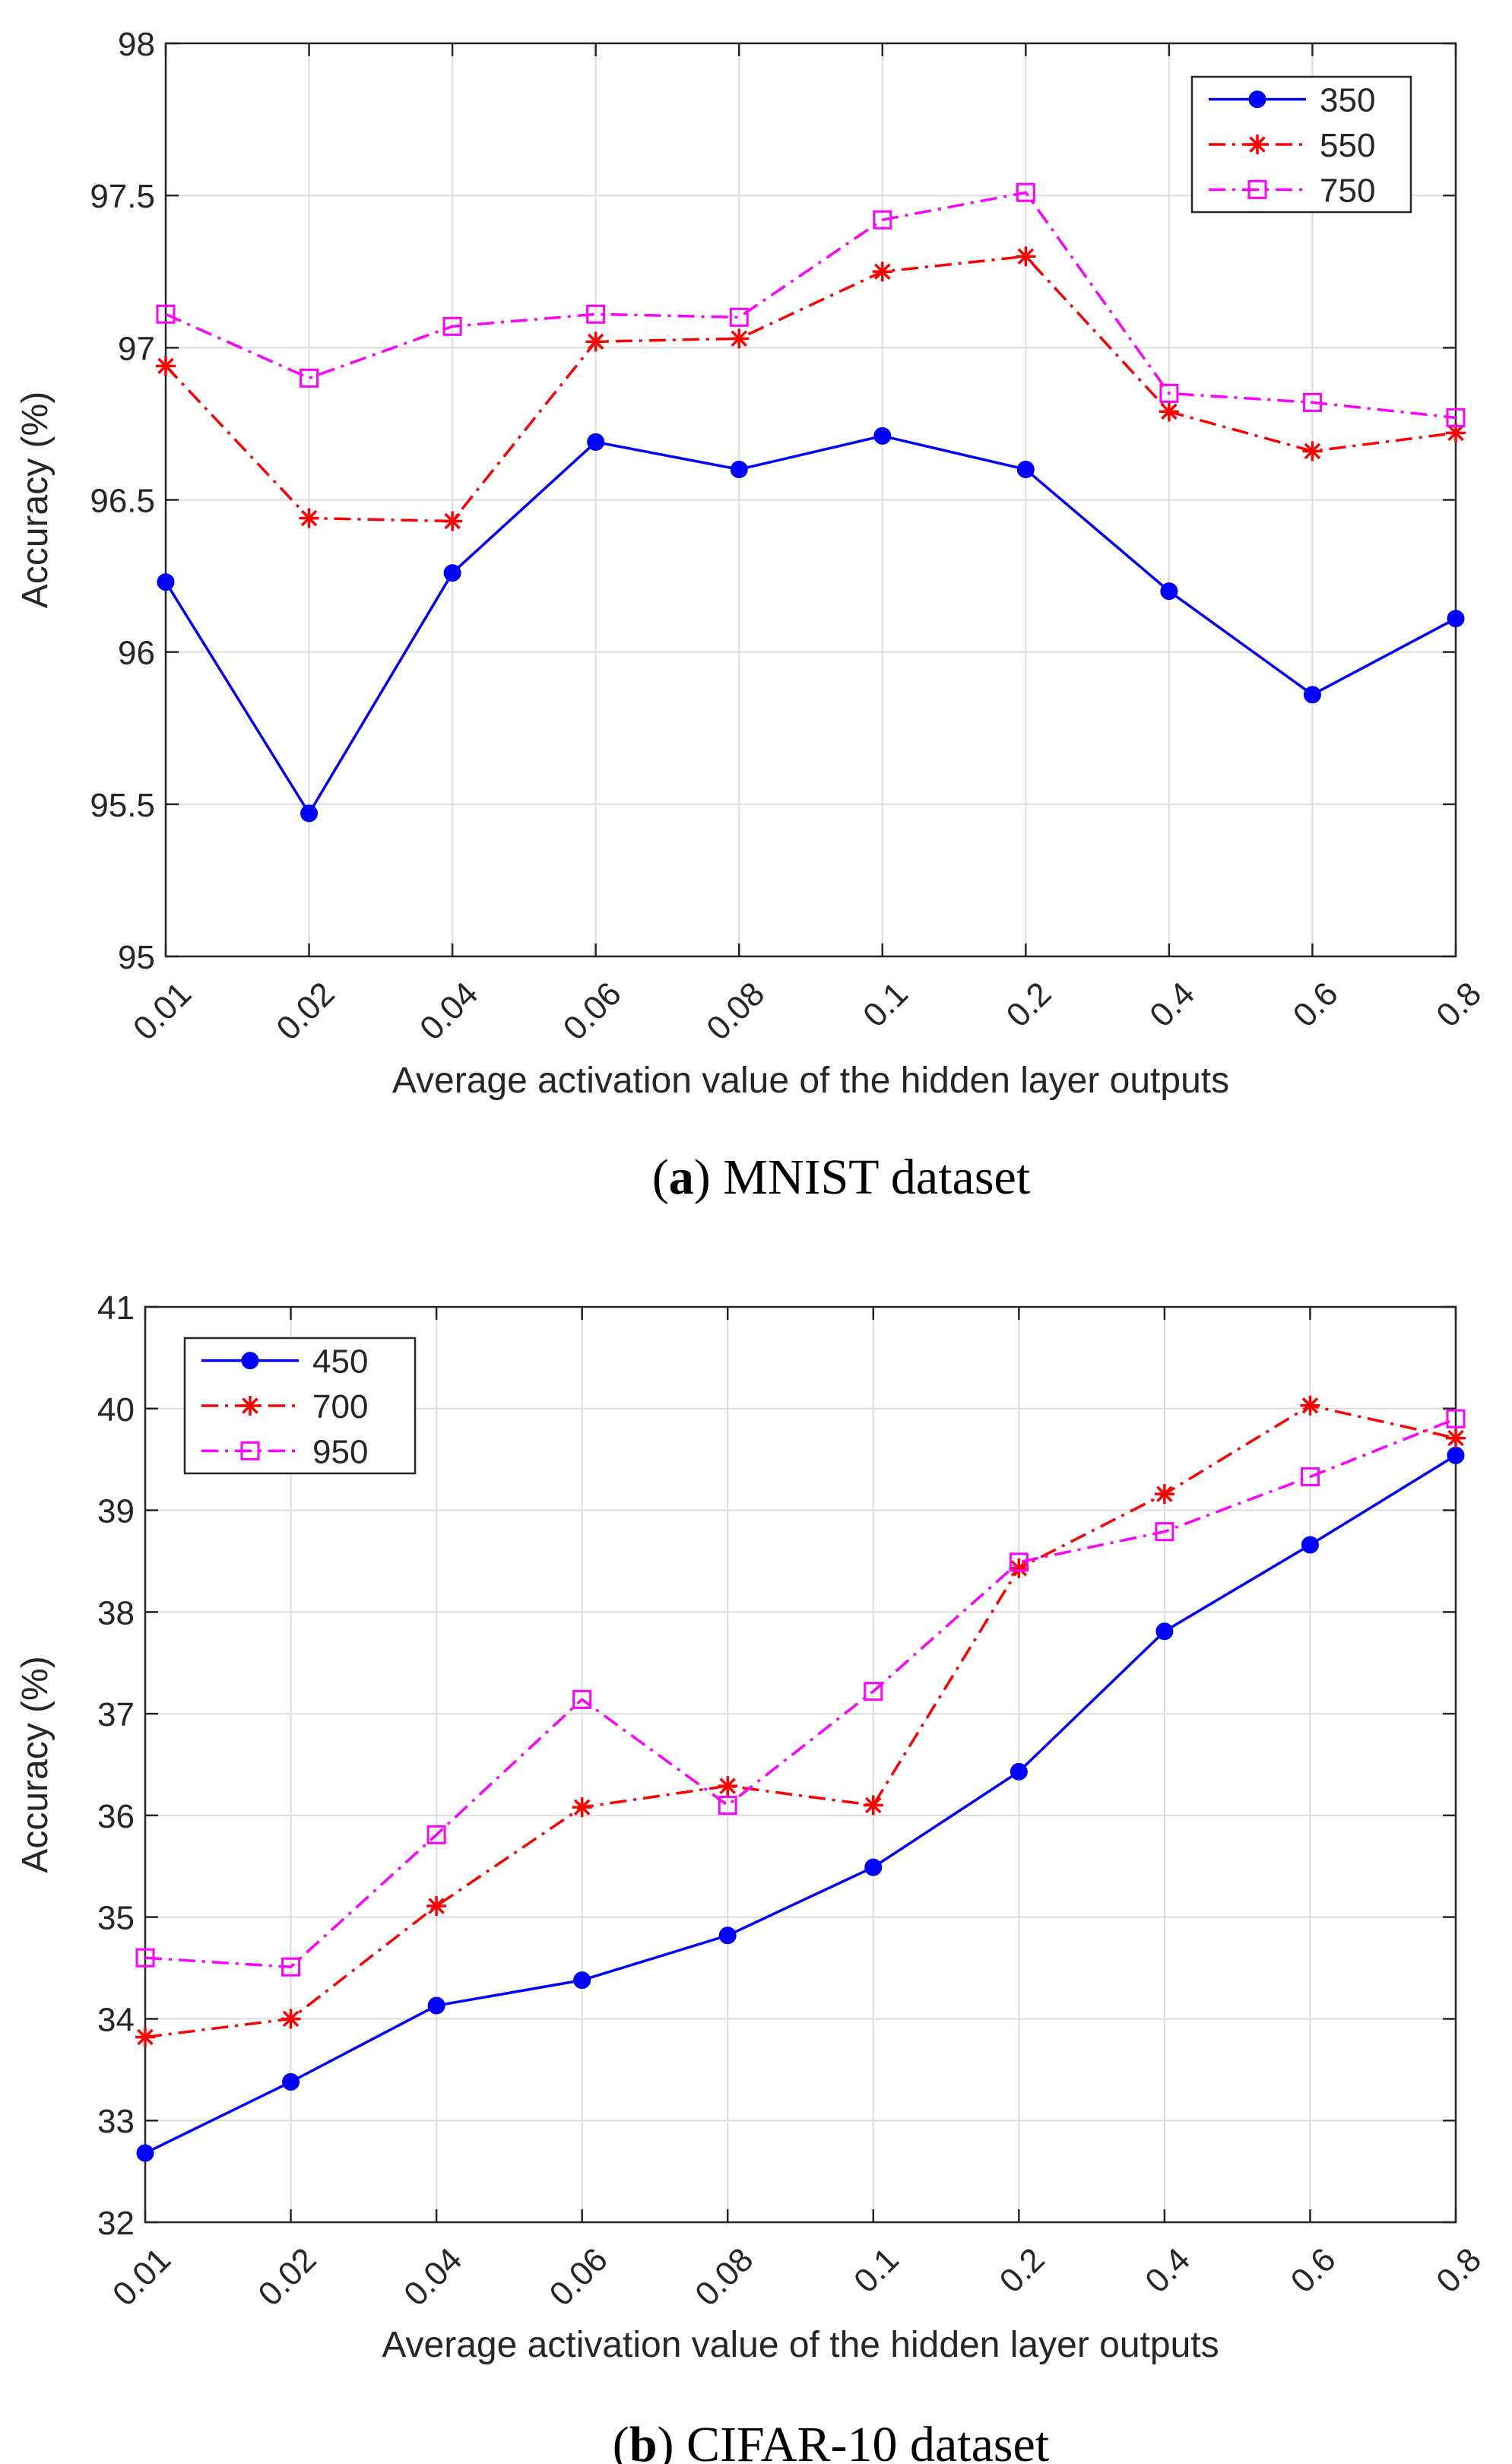  I want to click on y-tick-label: 34, so click(116, 2020).